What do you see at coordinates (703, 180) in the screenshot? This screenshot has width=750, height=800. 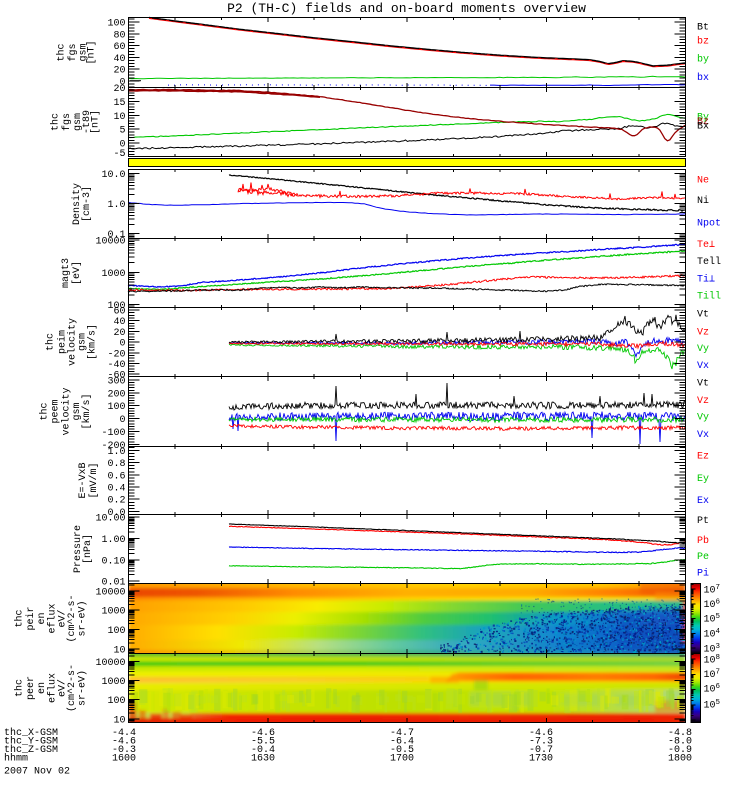 I see `svg-text: Ne` at bounding box center [703, 180].